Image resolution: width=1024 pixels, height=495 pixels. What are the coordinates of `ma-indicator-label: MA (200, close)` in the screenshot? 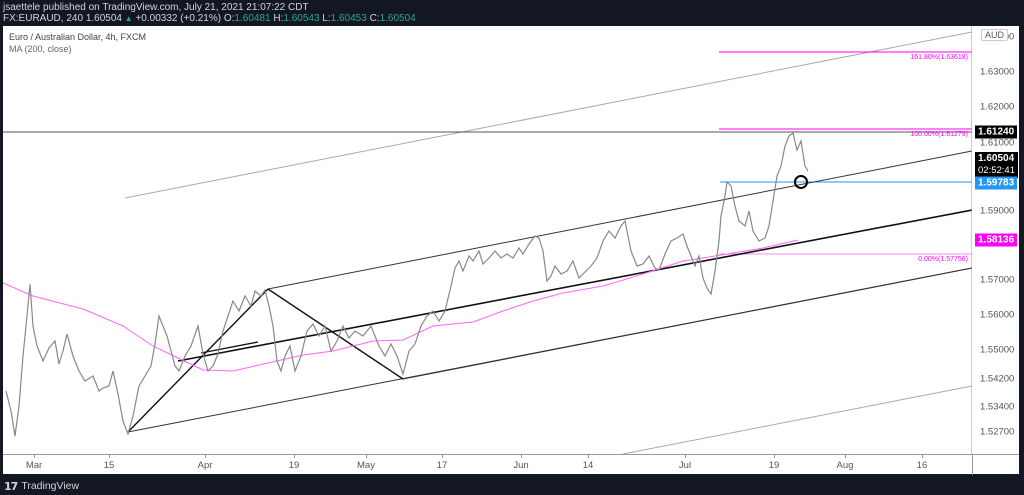 It's located at (40, 49).